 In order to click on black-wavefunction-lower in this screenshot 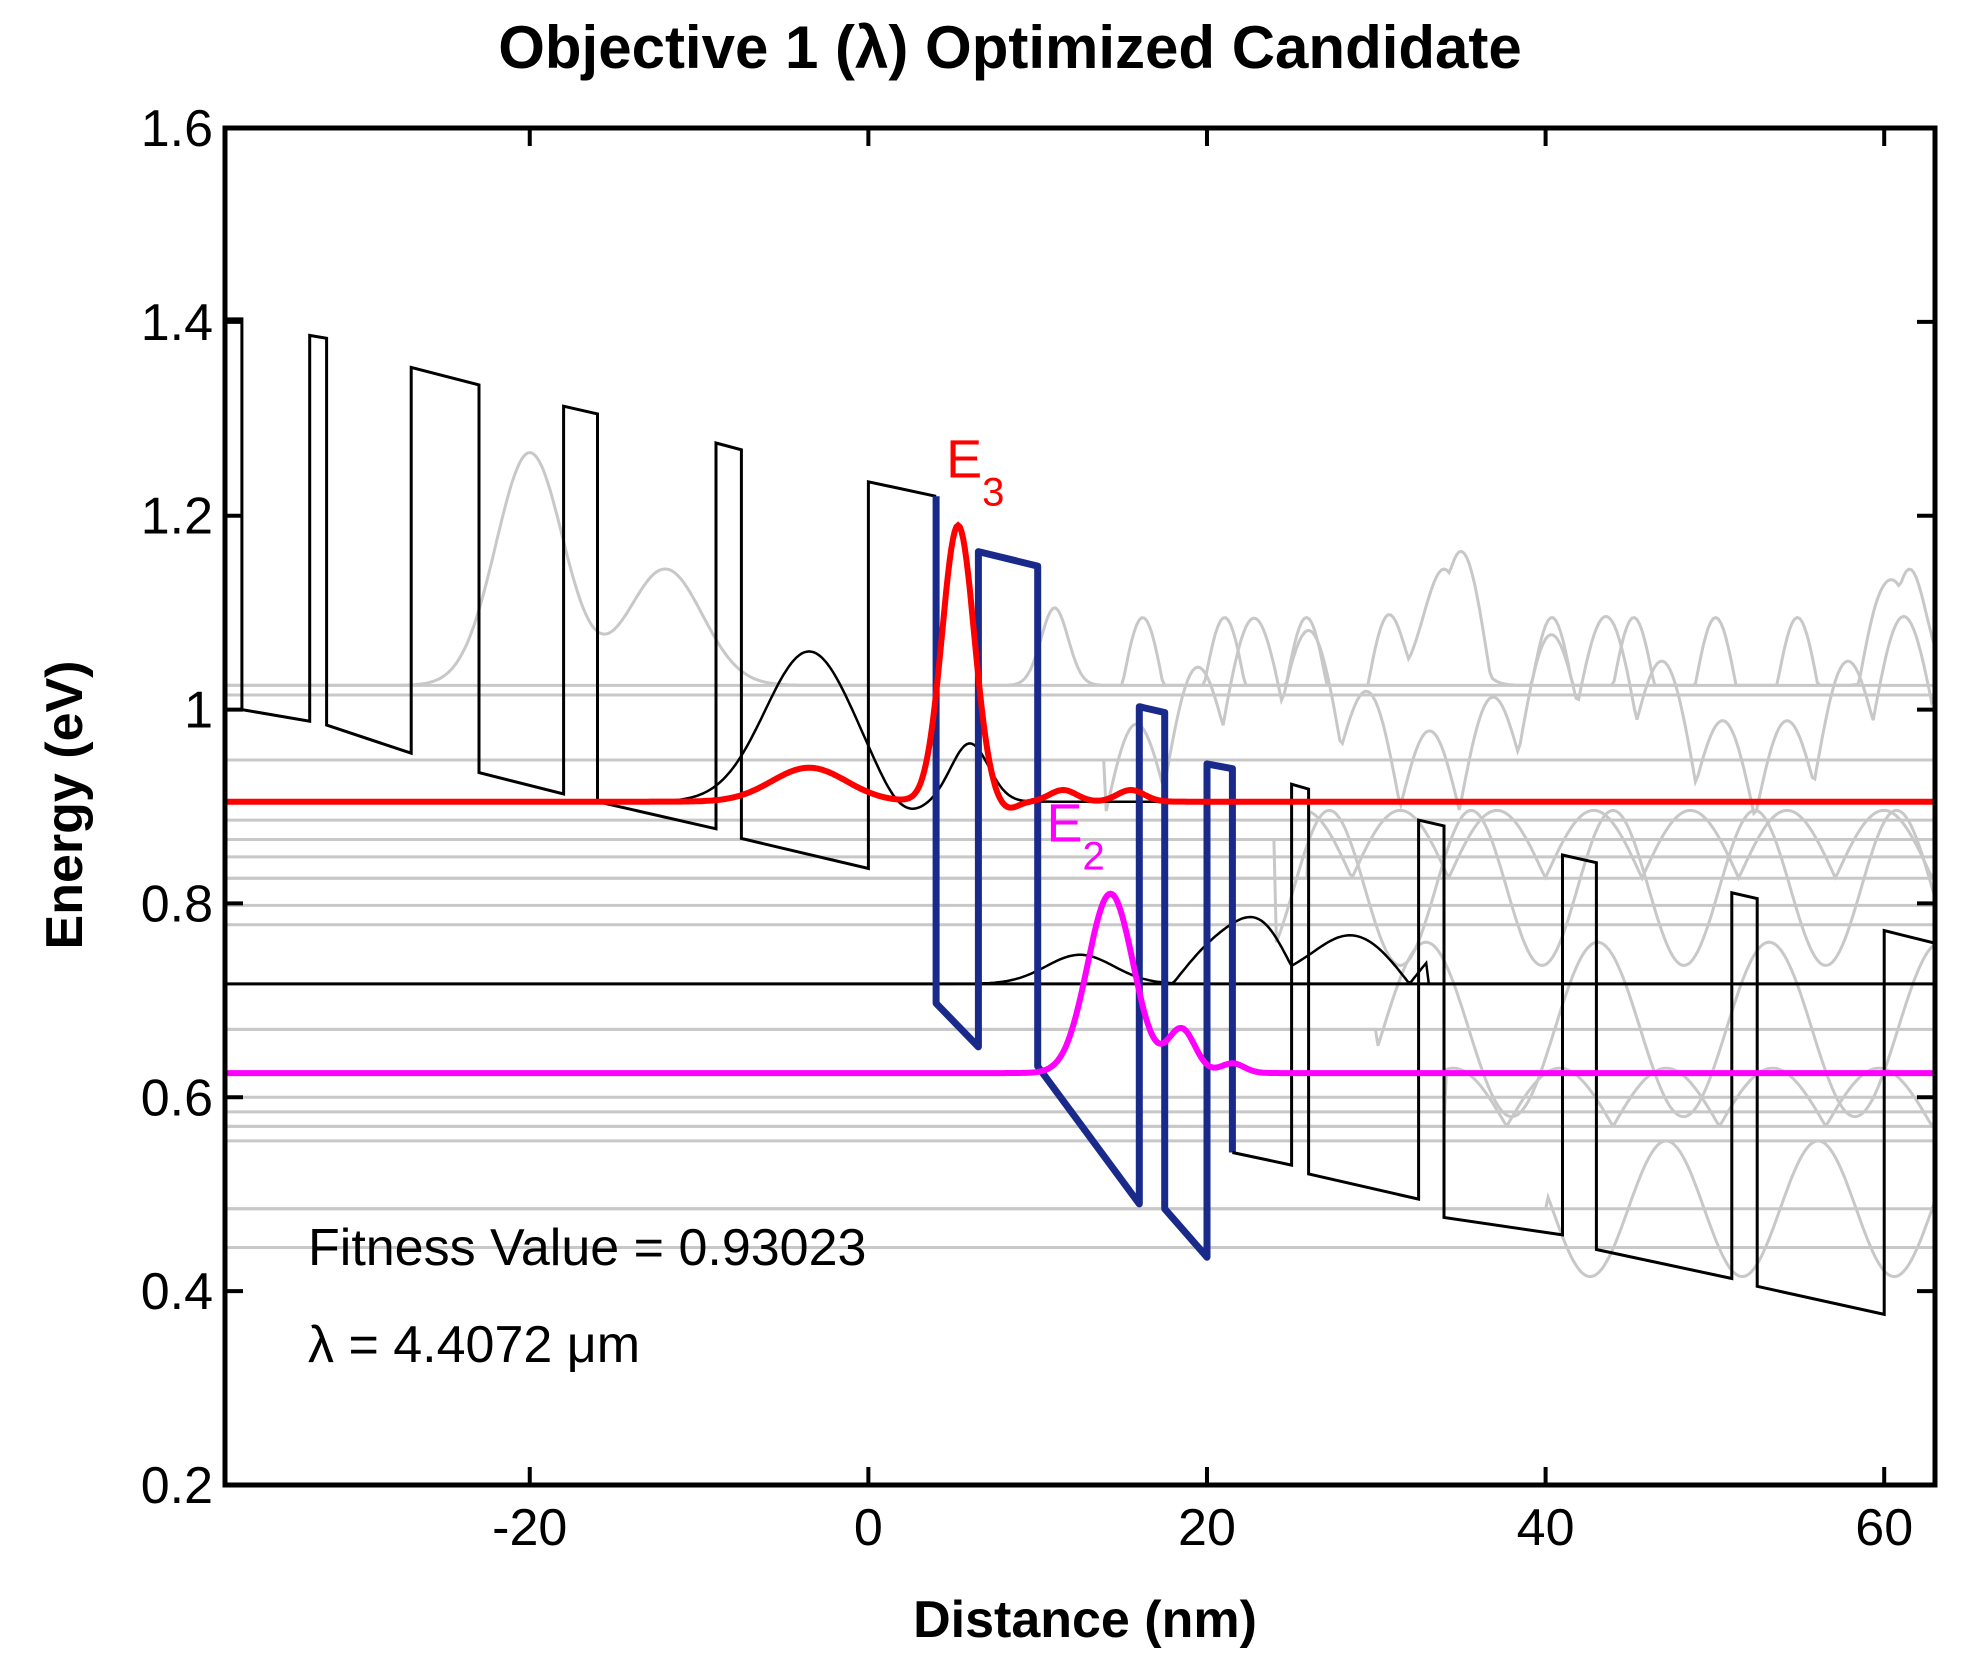, I will do `click(1080, 950)`.